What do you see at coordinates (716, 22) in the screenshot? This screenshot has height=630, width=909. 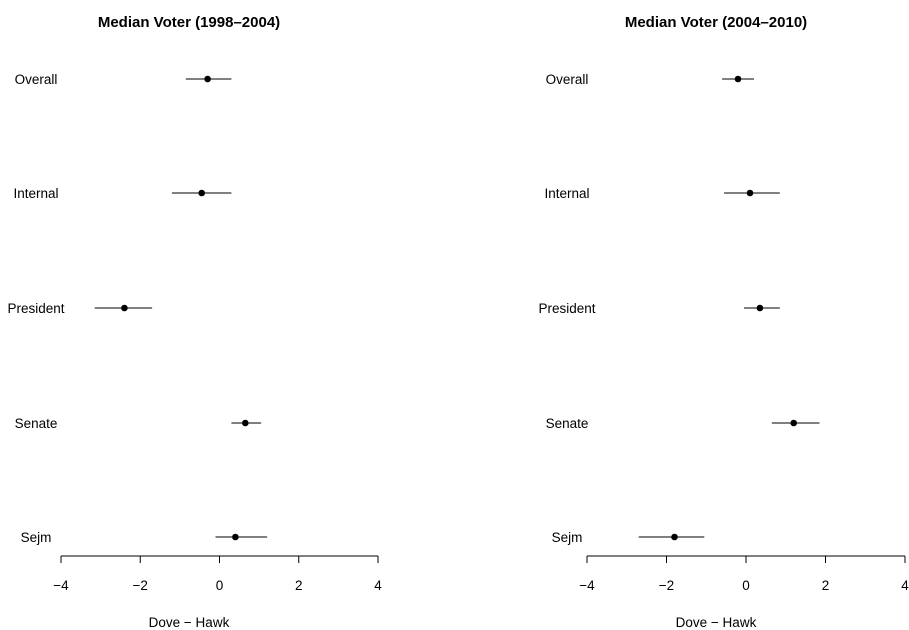 I see `panel-title: Median Voter (2004–2010)` at bounding box center [716, 22].